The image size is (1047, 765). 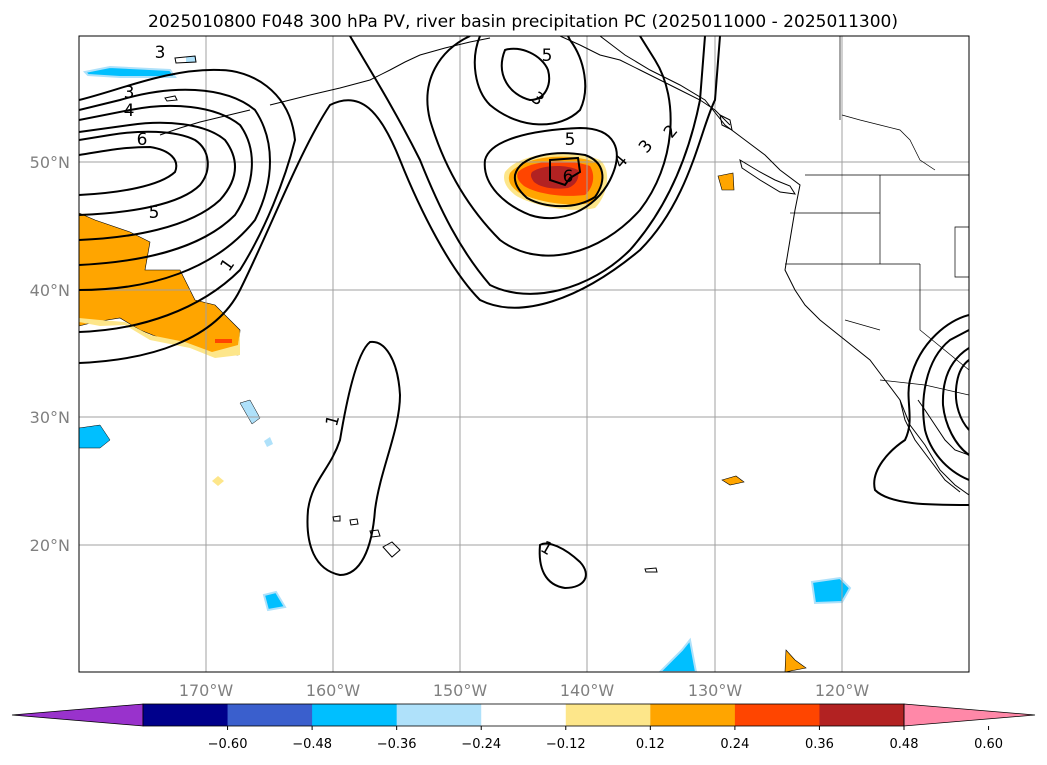 I want to click on colorbar-segments, so click(x=523, y=715).